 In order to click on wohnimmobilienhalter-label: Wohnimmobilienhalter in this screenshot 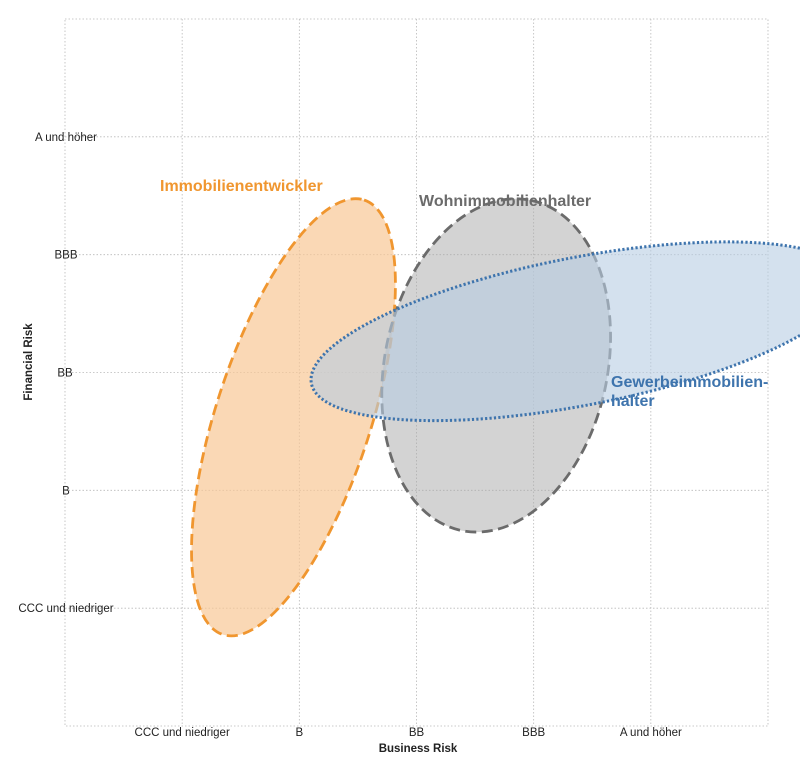, I will do `click(505, 201)`.